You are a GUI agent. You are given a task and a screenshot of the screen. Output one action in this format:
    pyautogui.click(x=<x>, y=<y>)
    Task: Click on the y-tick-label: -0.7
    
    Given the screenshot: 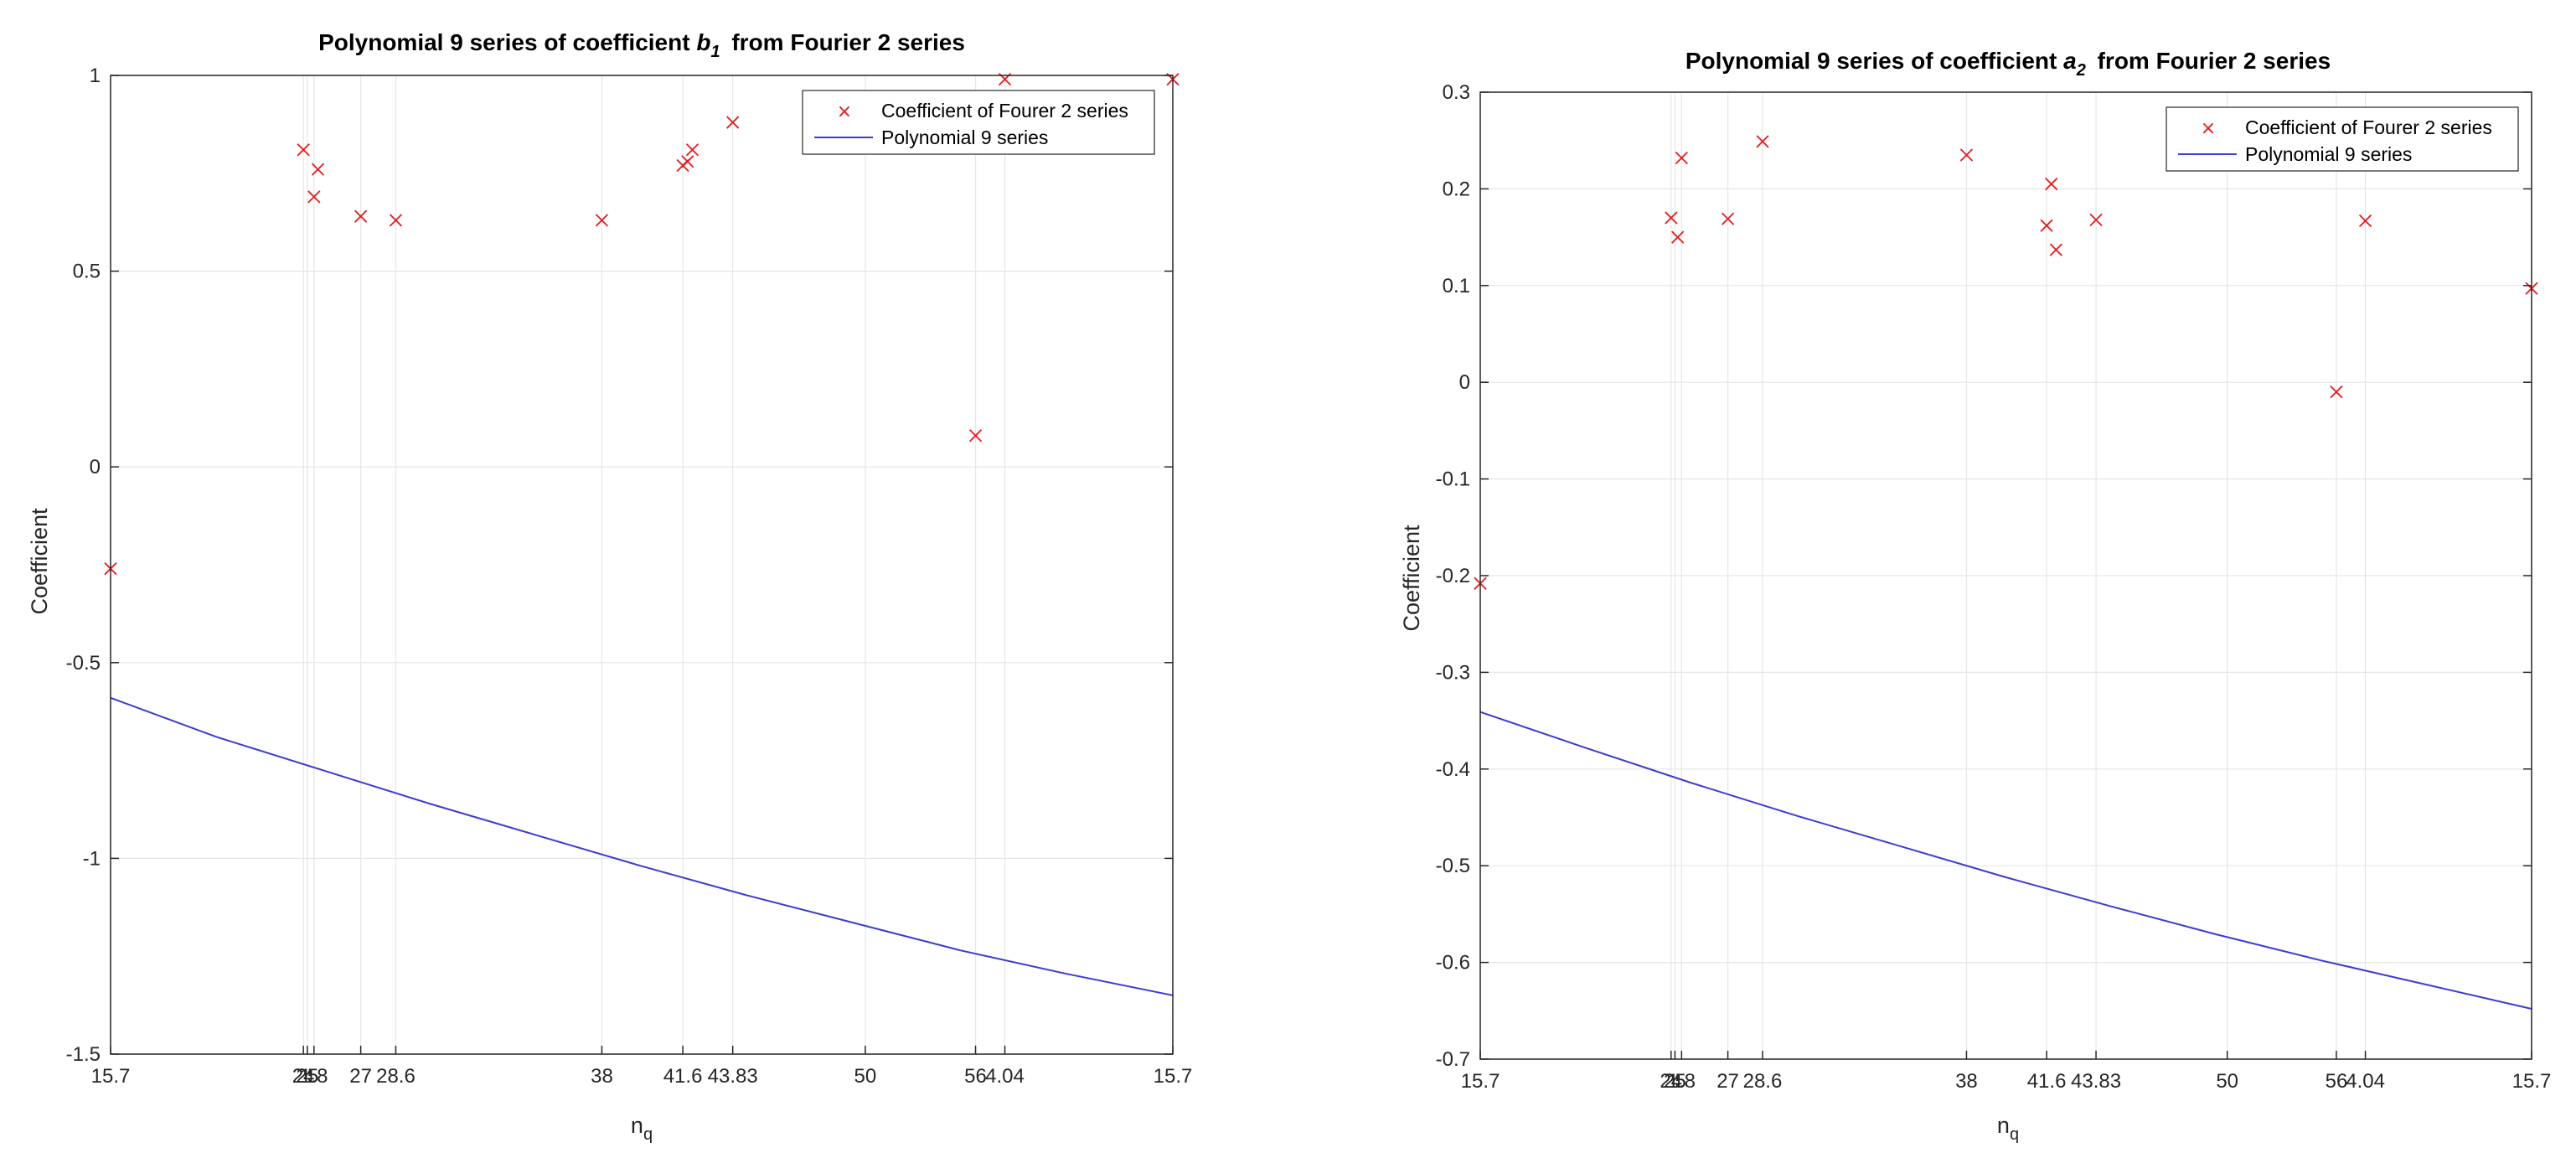 What is the action you would take?
    pyautogui.click(x=1453, y=1060)
    